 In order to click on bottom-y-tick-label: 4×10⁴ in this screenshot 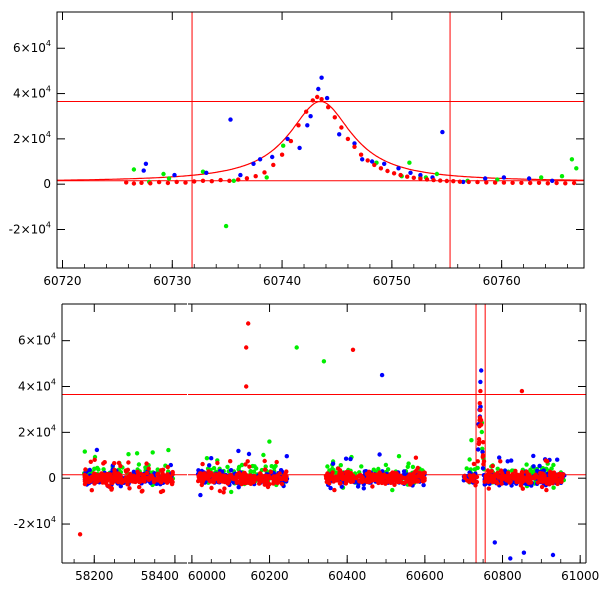, I will do `click(37, 386)`.